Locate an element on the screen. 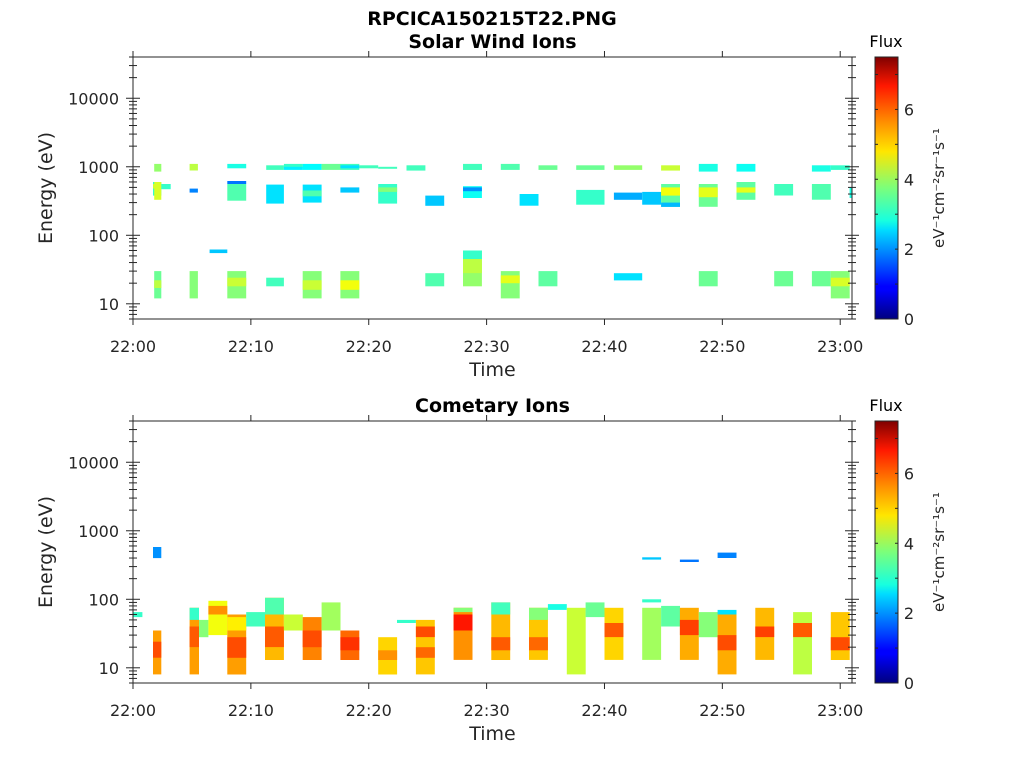  x-tick-label: 22:00 is located at coordinates (133, 346).